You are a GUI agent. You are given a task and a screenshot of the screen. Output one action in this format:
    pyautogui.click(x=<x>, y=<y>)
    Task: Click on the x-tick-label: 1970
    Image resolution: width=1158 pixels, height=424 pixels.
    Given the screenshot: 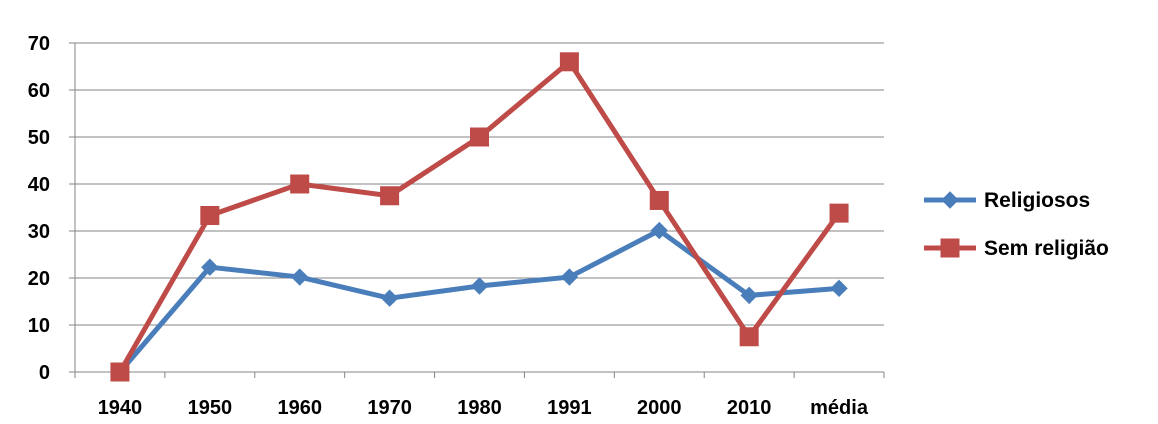 What is the action you would take?
    pyautogui.click(x=389, y=408)
    